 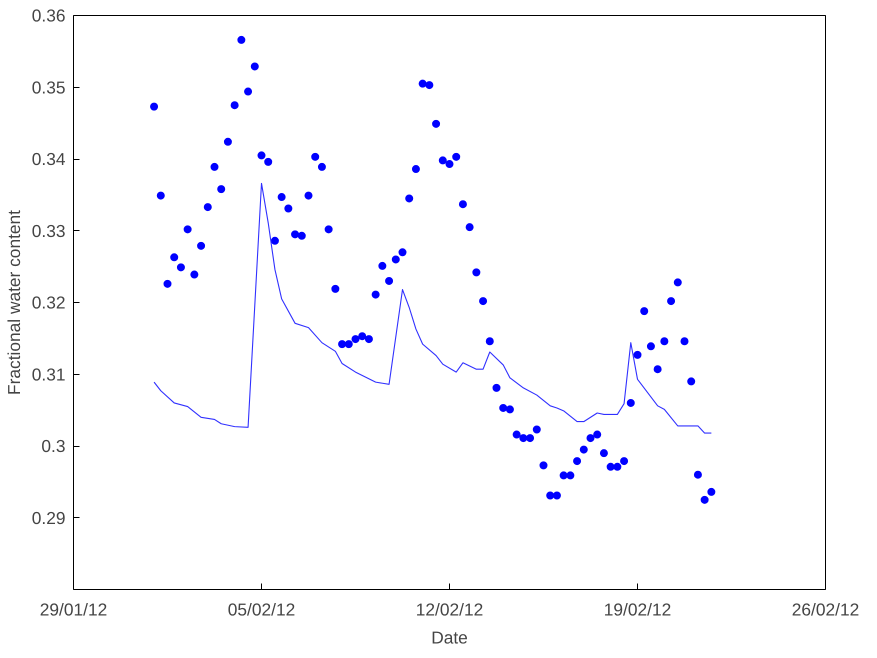 What do you see at coordinates (49, 302) in the screenshot?
I see `y-tick-label: 0.32` at bounding box center [49, 302].